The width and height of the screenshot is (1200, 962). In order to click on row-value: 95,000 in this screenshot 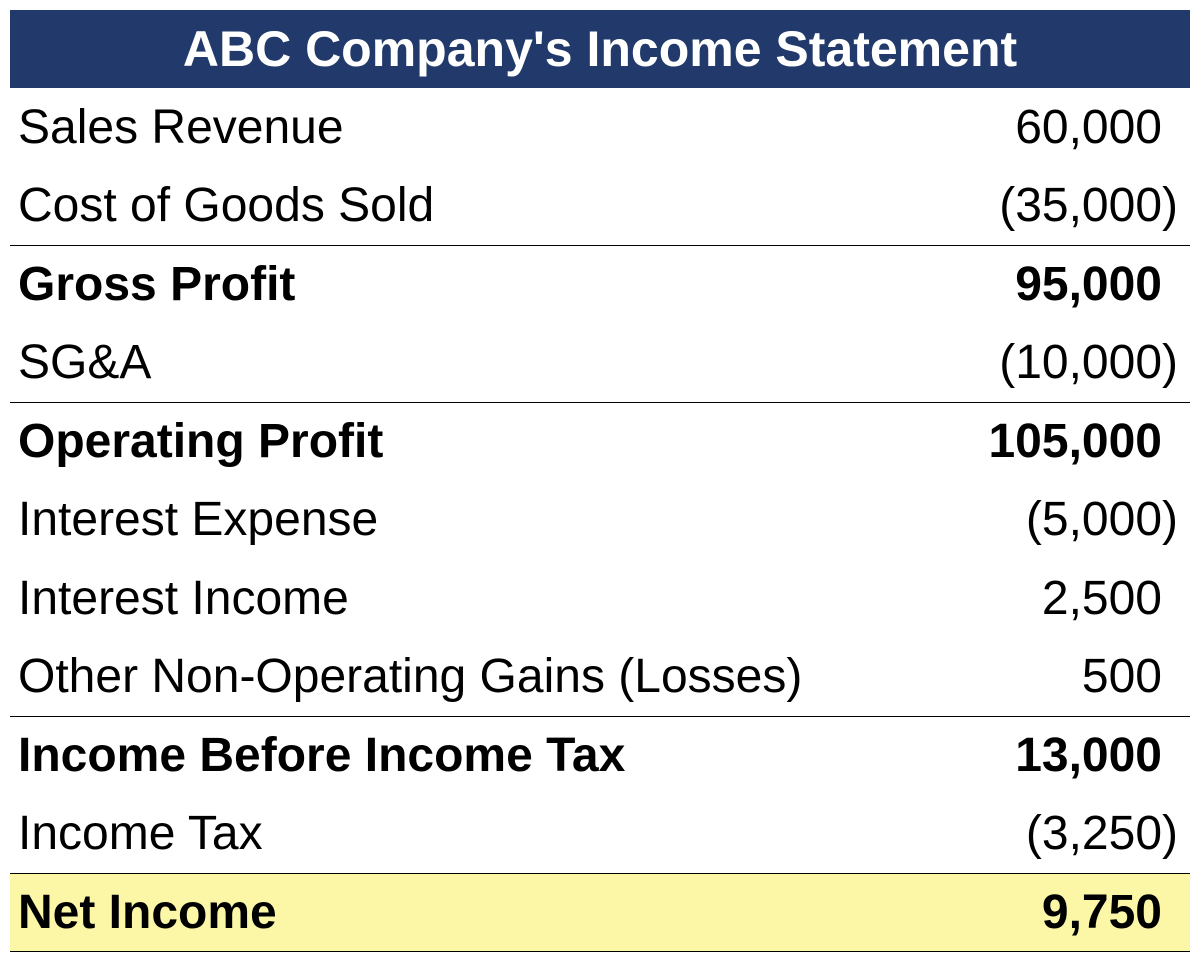, I will do `click(1088, 285)`.